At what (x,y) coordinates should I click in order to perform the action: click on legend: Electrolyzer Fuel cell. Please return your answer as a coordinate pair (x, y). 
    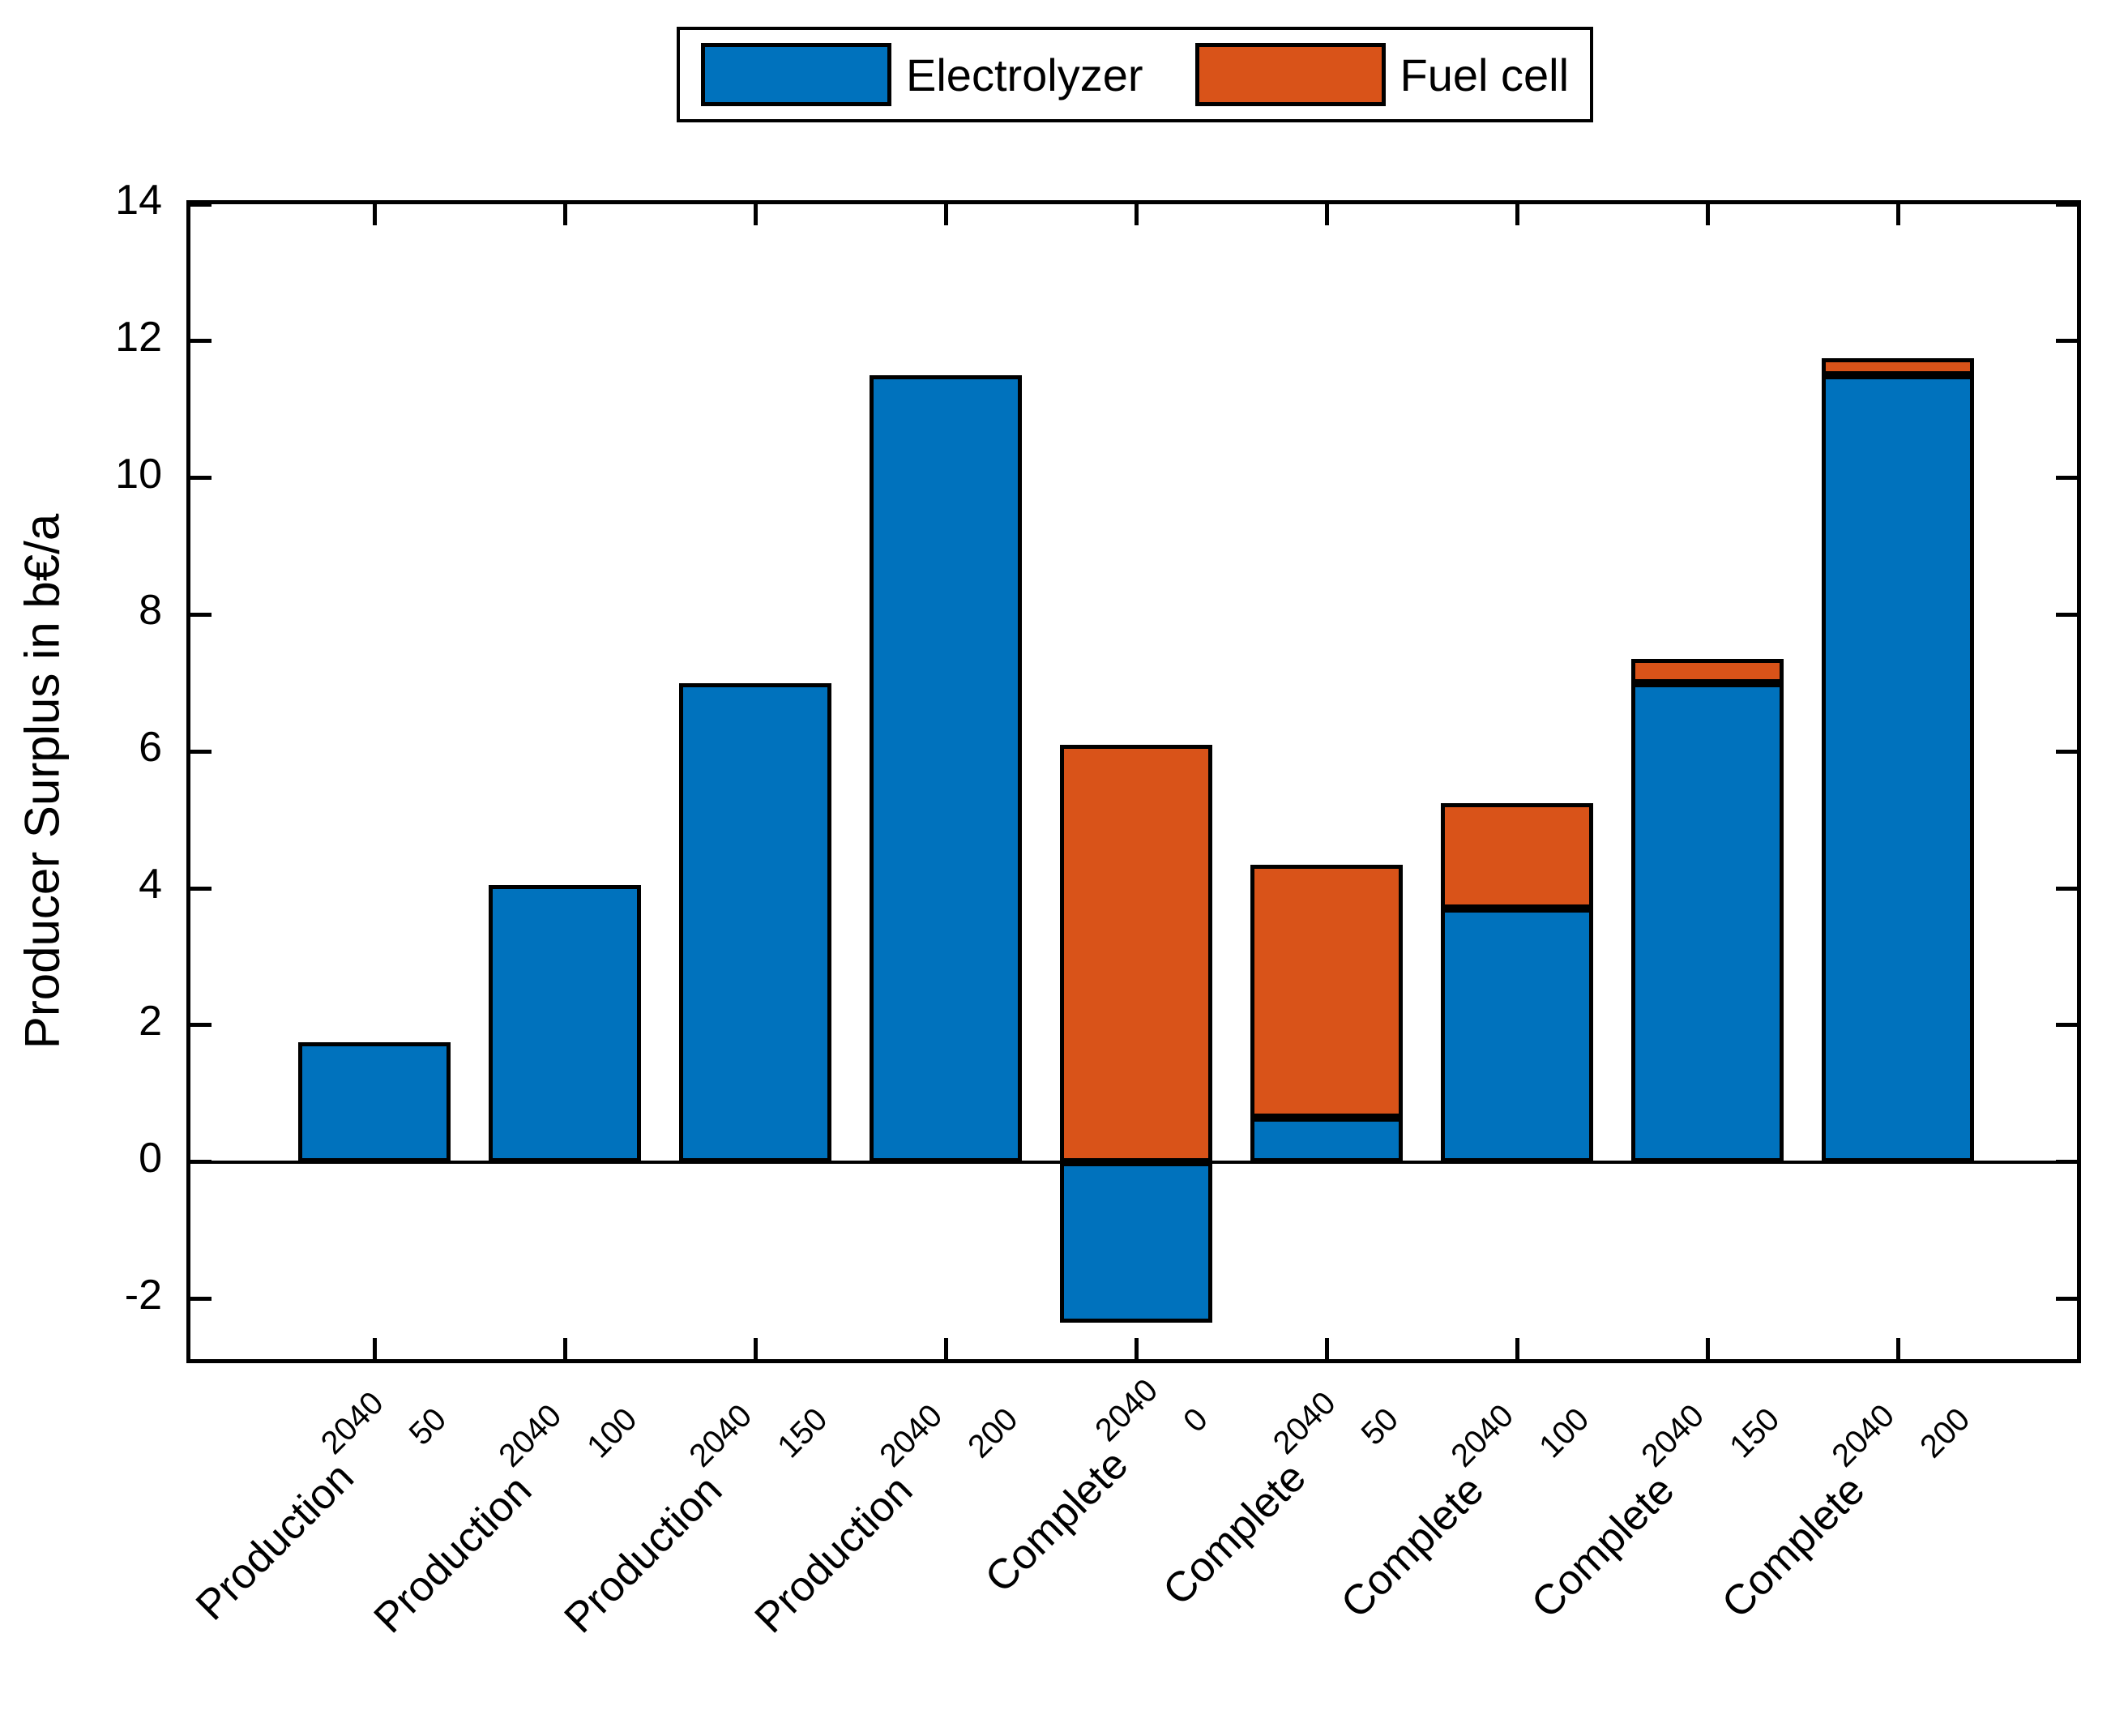
    Looking at the image, I should click on (1135, 74).